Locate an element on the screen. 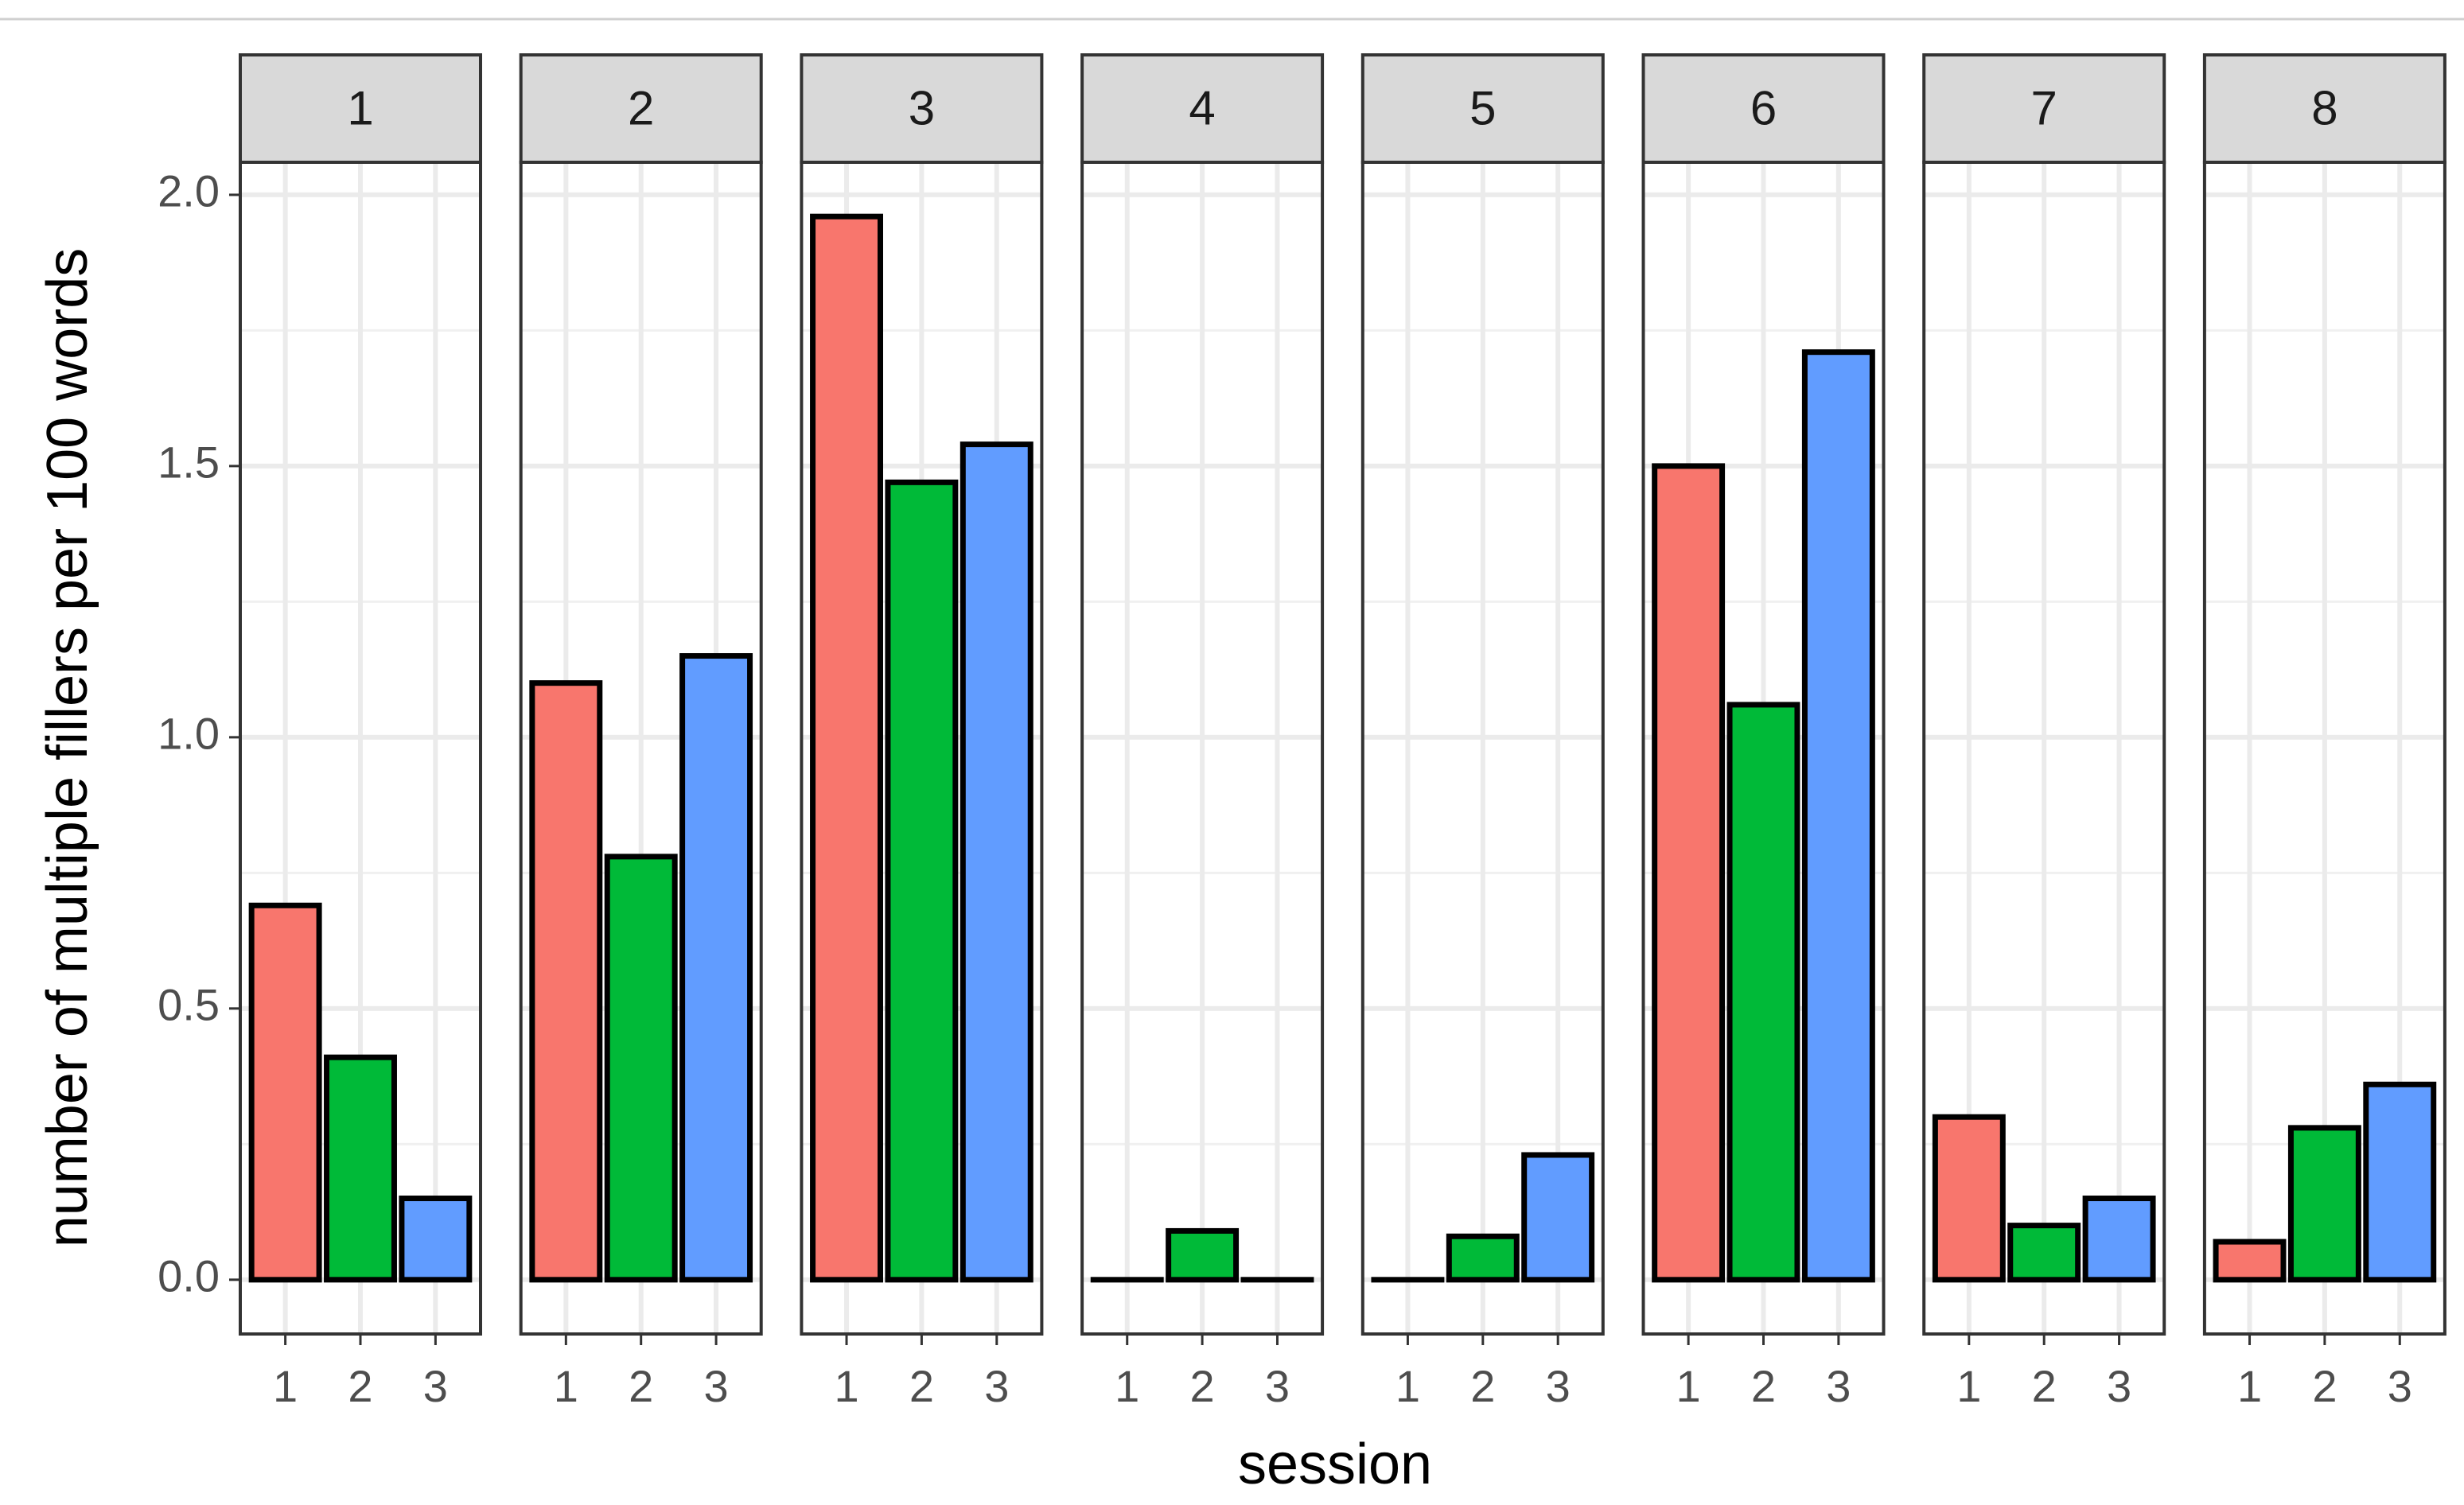 The height and width of the screenshot is (1505, 2464). facet-title: 8 is located at coordinates (2324, 107).